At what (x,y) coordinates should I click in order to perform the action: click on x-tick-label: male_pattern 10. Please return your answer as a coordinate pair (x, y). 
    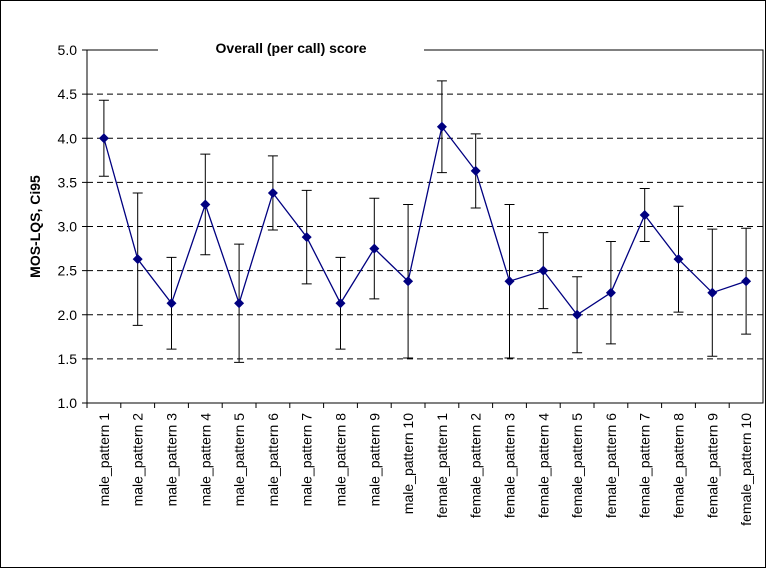
    Looking at the image, I should click on (408, 463).